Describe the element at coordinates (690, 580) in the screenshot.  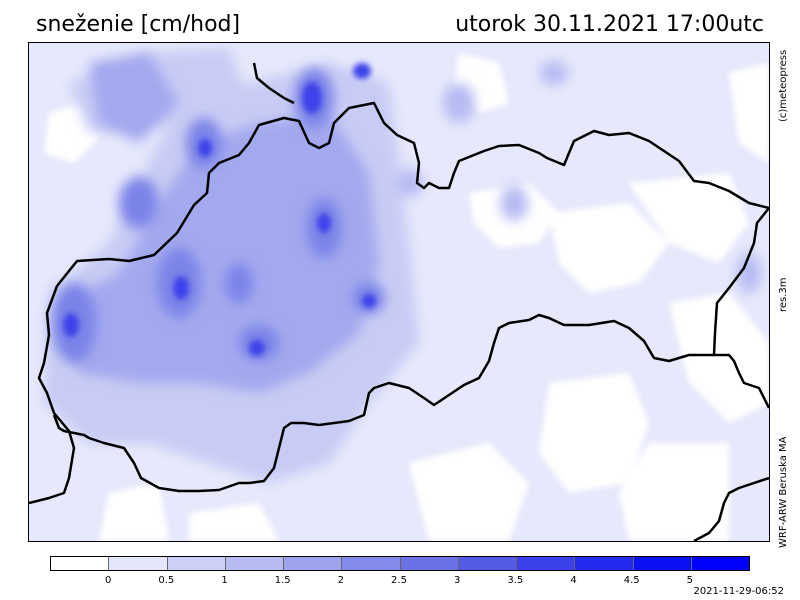
I see `legend-tick-label: 5` at that location.